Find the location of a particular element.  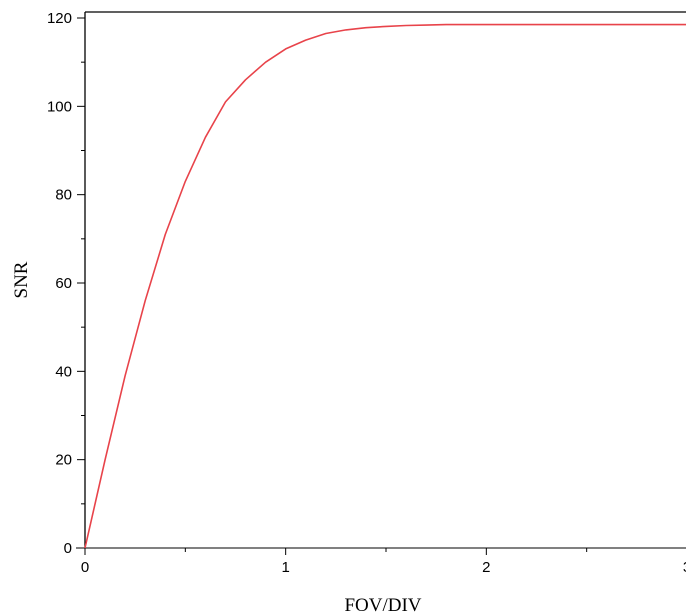

y-tick-label: 60 is located at coordinates (63, 283).